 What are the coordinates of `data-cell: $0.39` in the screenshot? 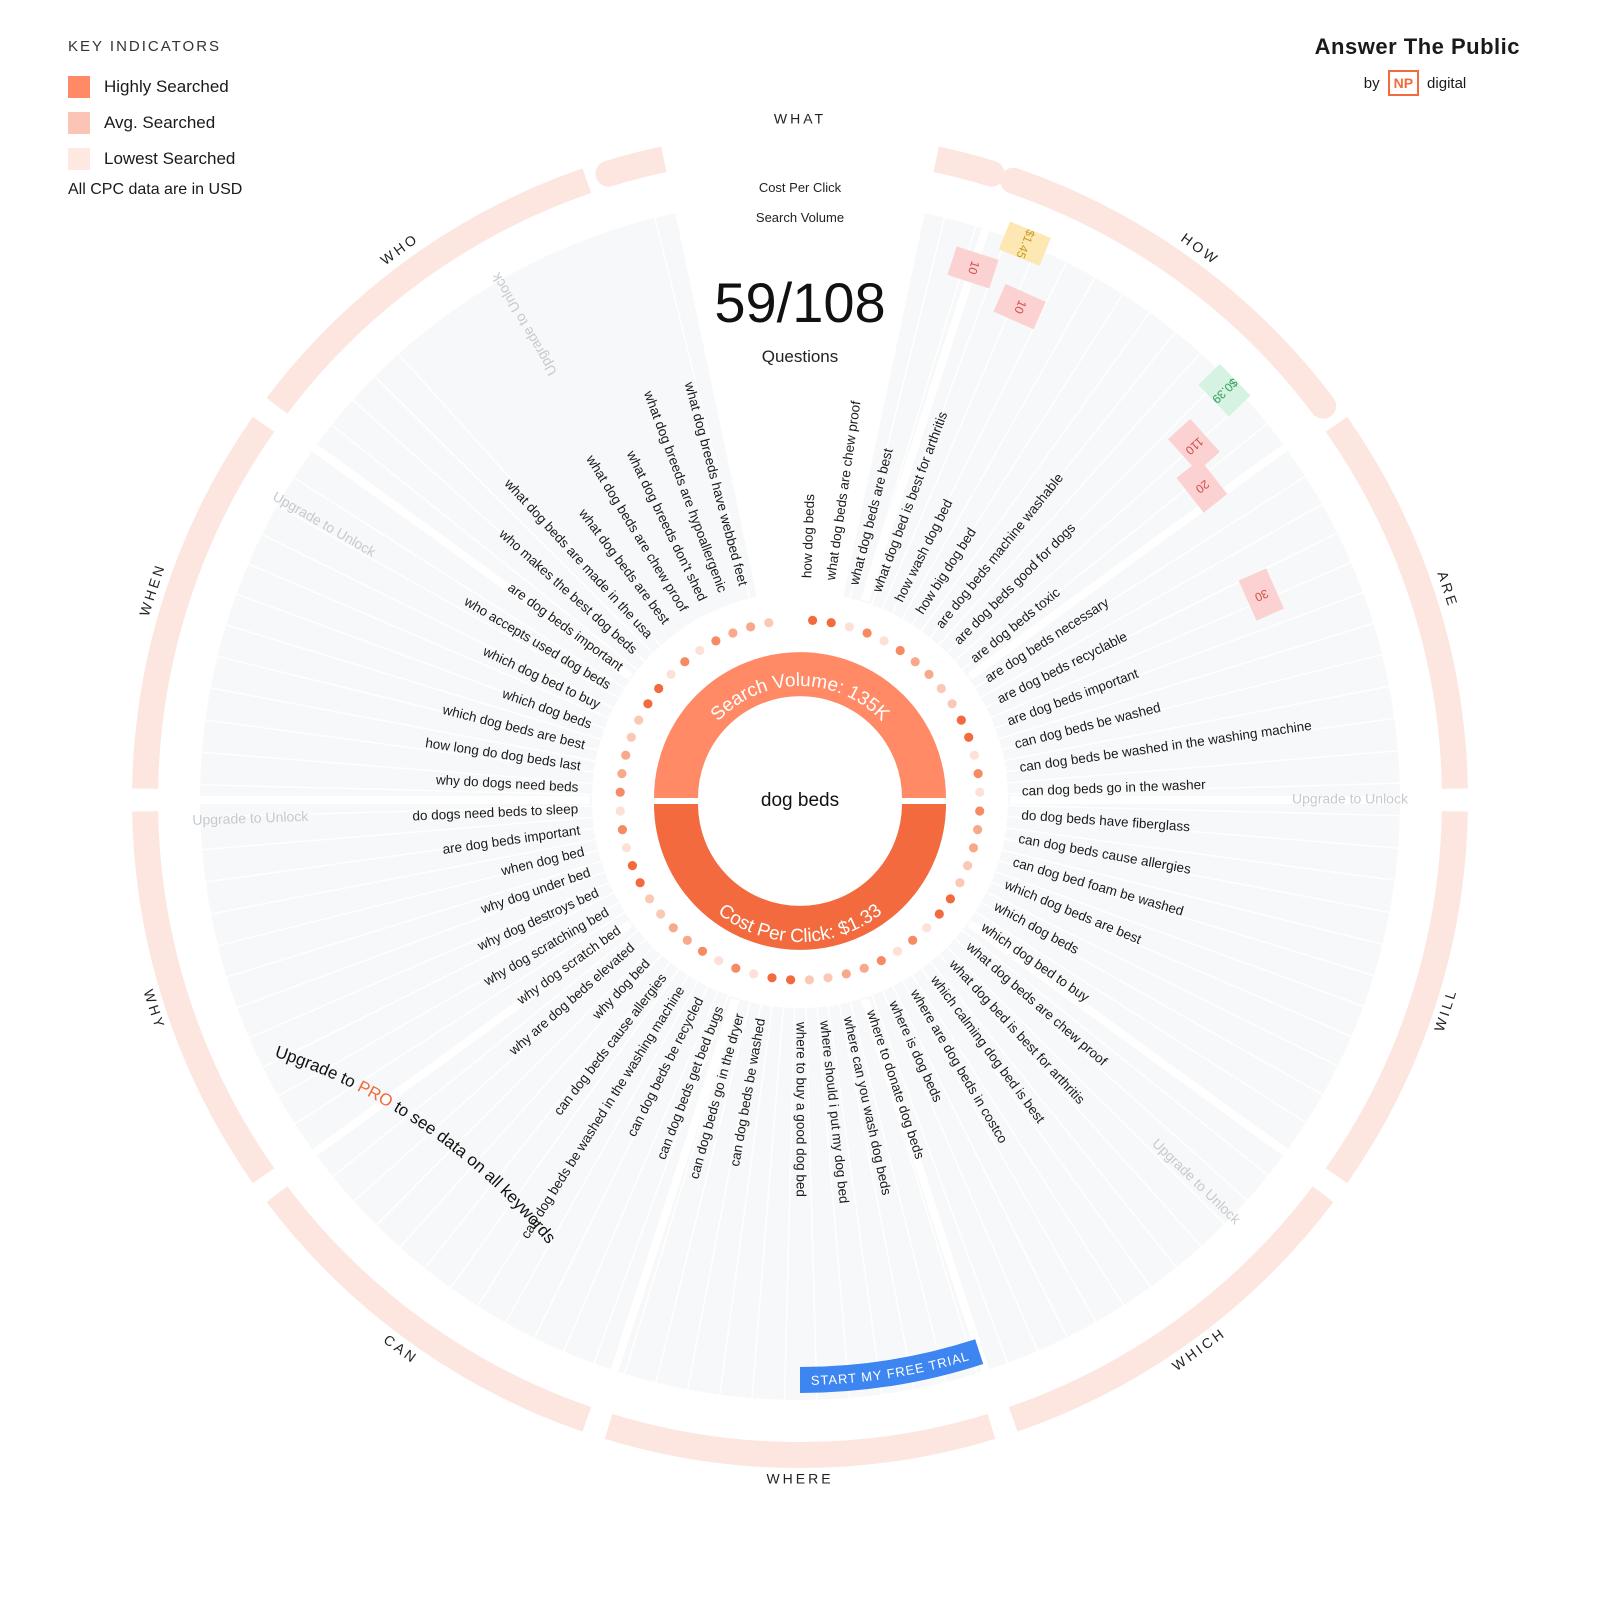 It's located at (1224, 390).